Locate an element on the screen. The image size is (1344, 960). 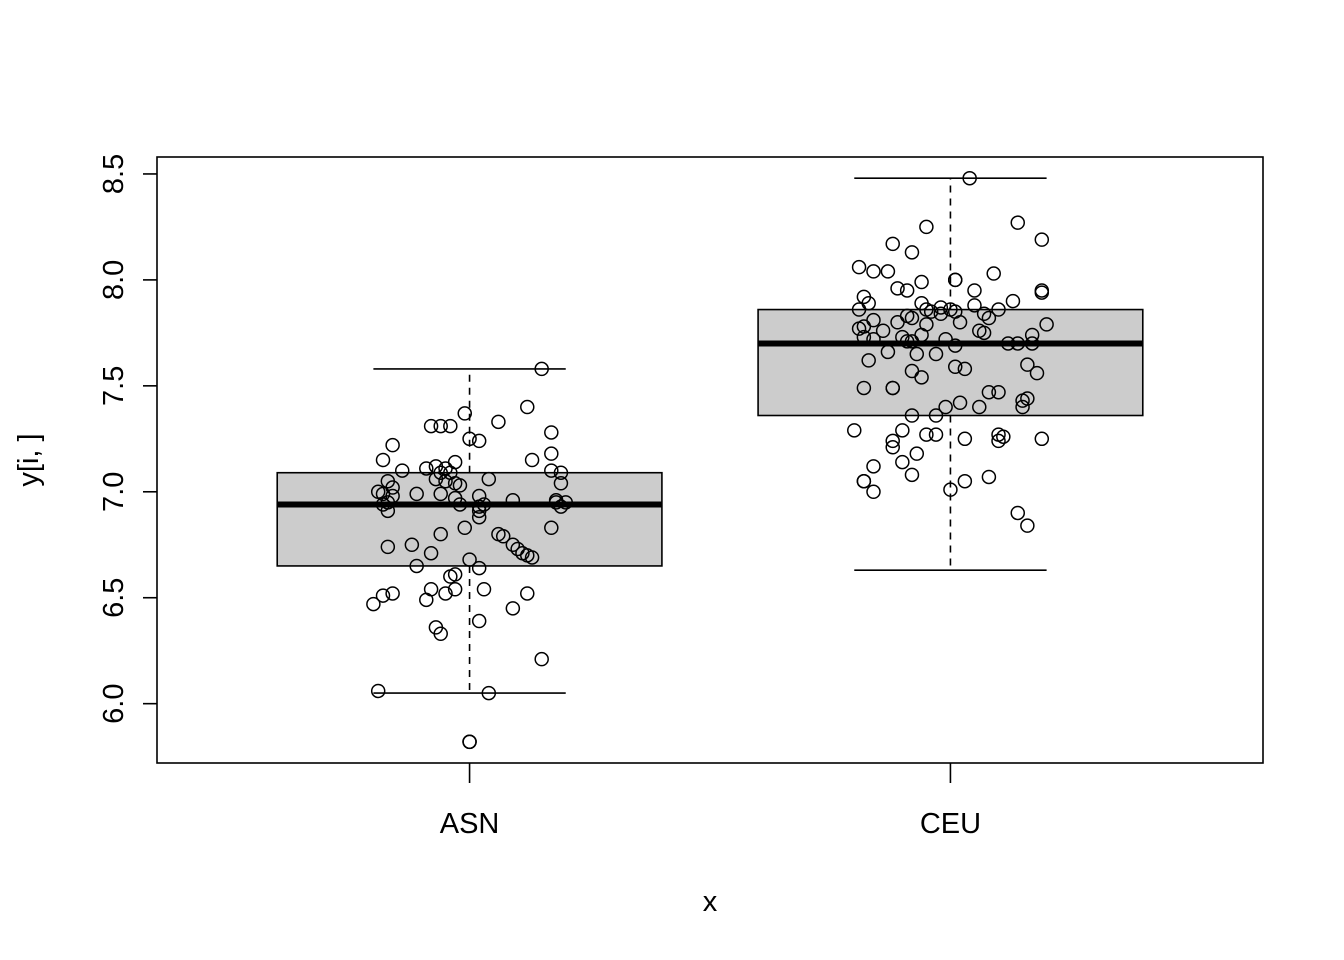
y-tick-label: 6.5 is located at coordinates (114, 598).